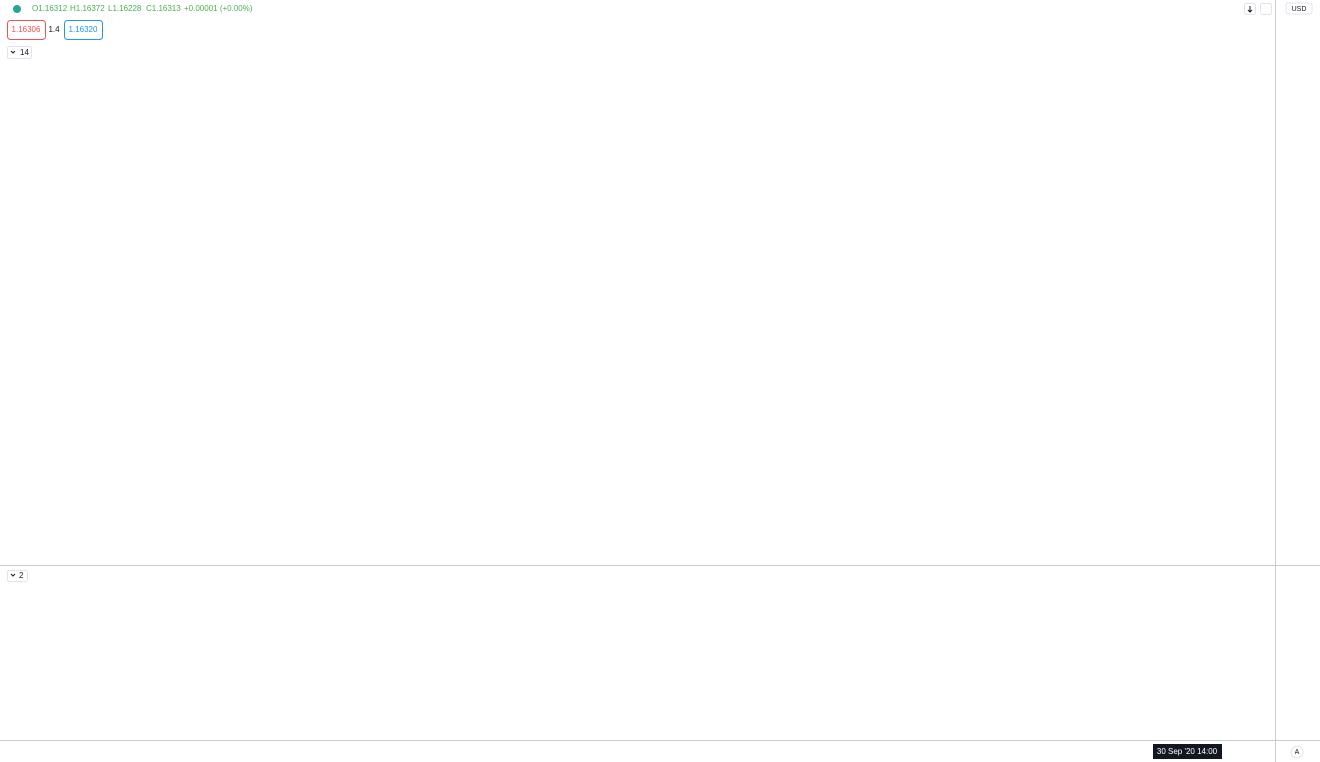 This screenshot has width=1320, height=762. I want to click on settings-button, so click(1266, 9).